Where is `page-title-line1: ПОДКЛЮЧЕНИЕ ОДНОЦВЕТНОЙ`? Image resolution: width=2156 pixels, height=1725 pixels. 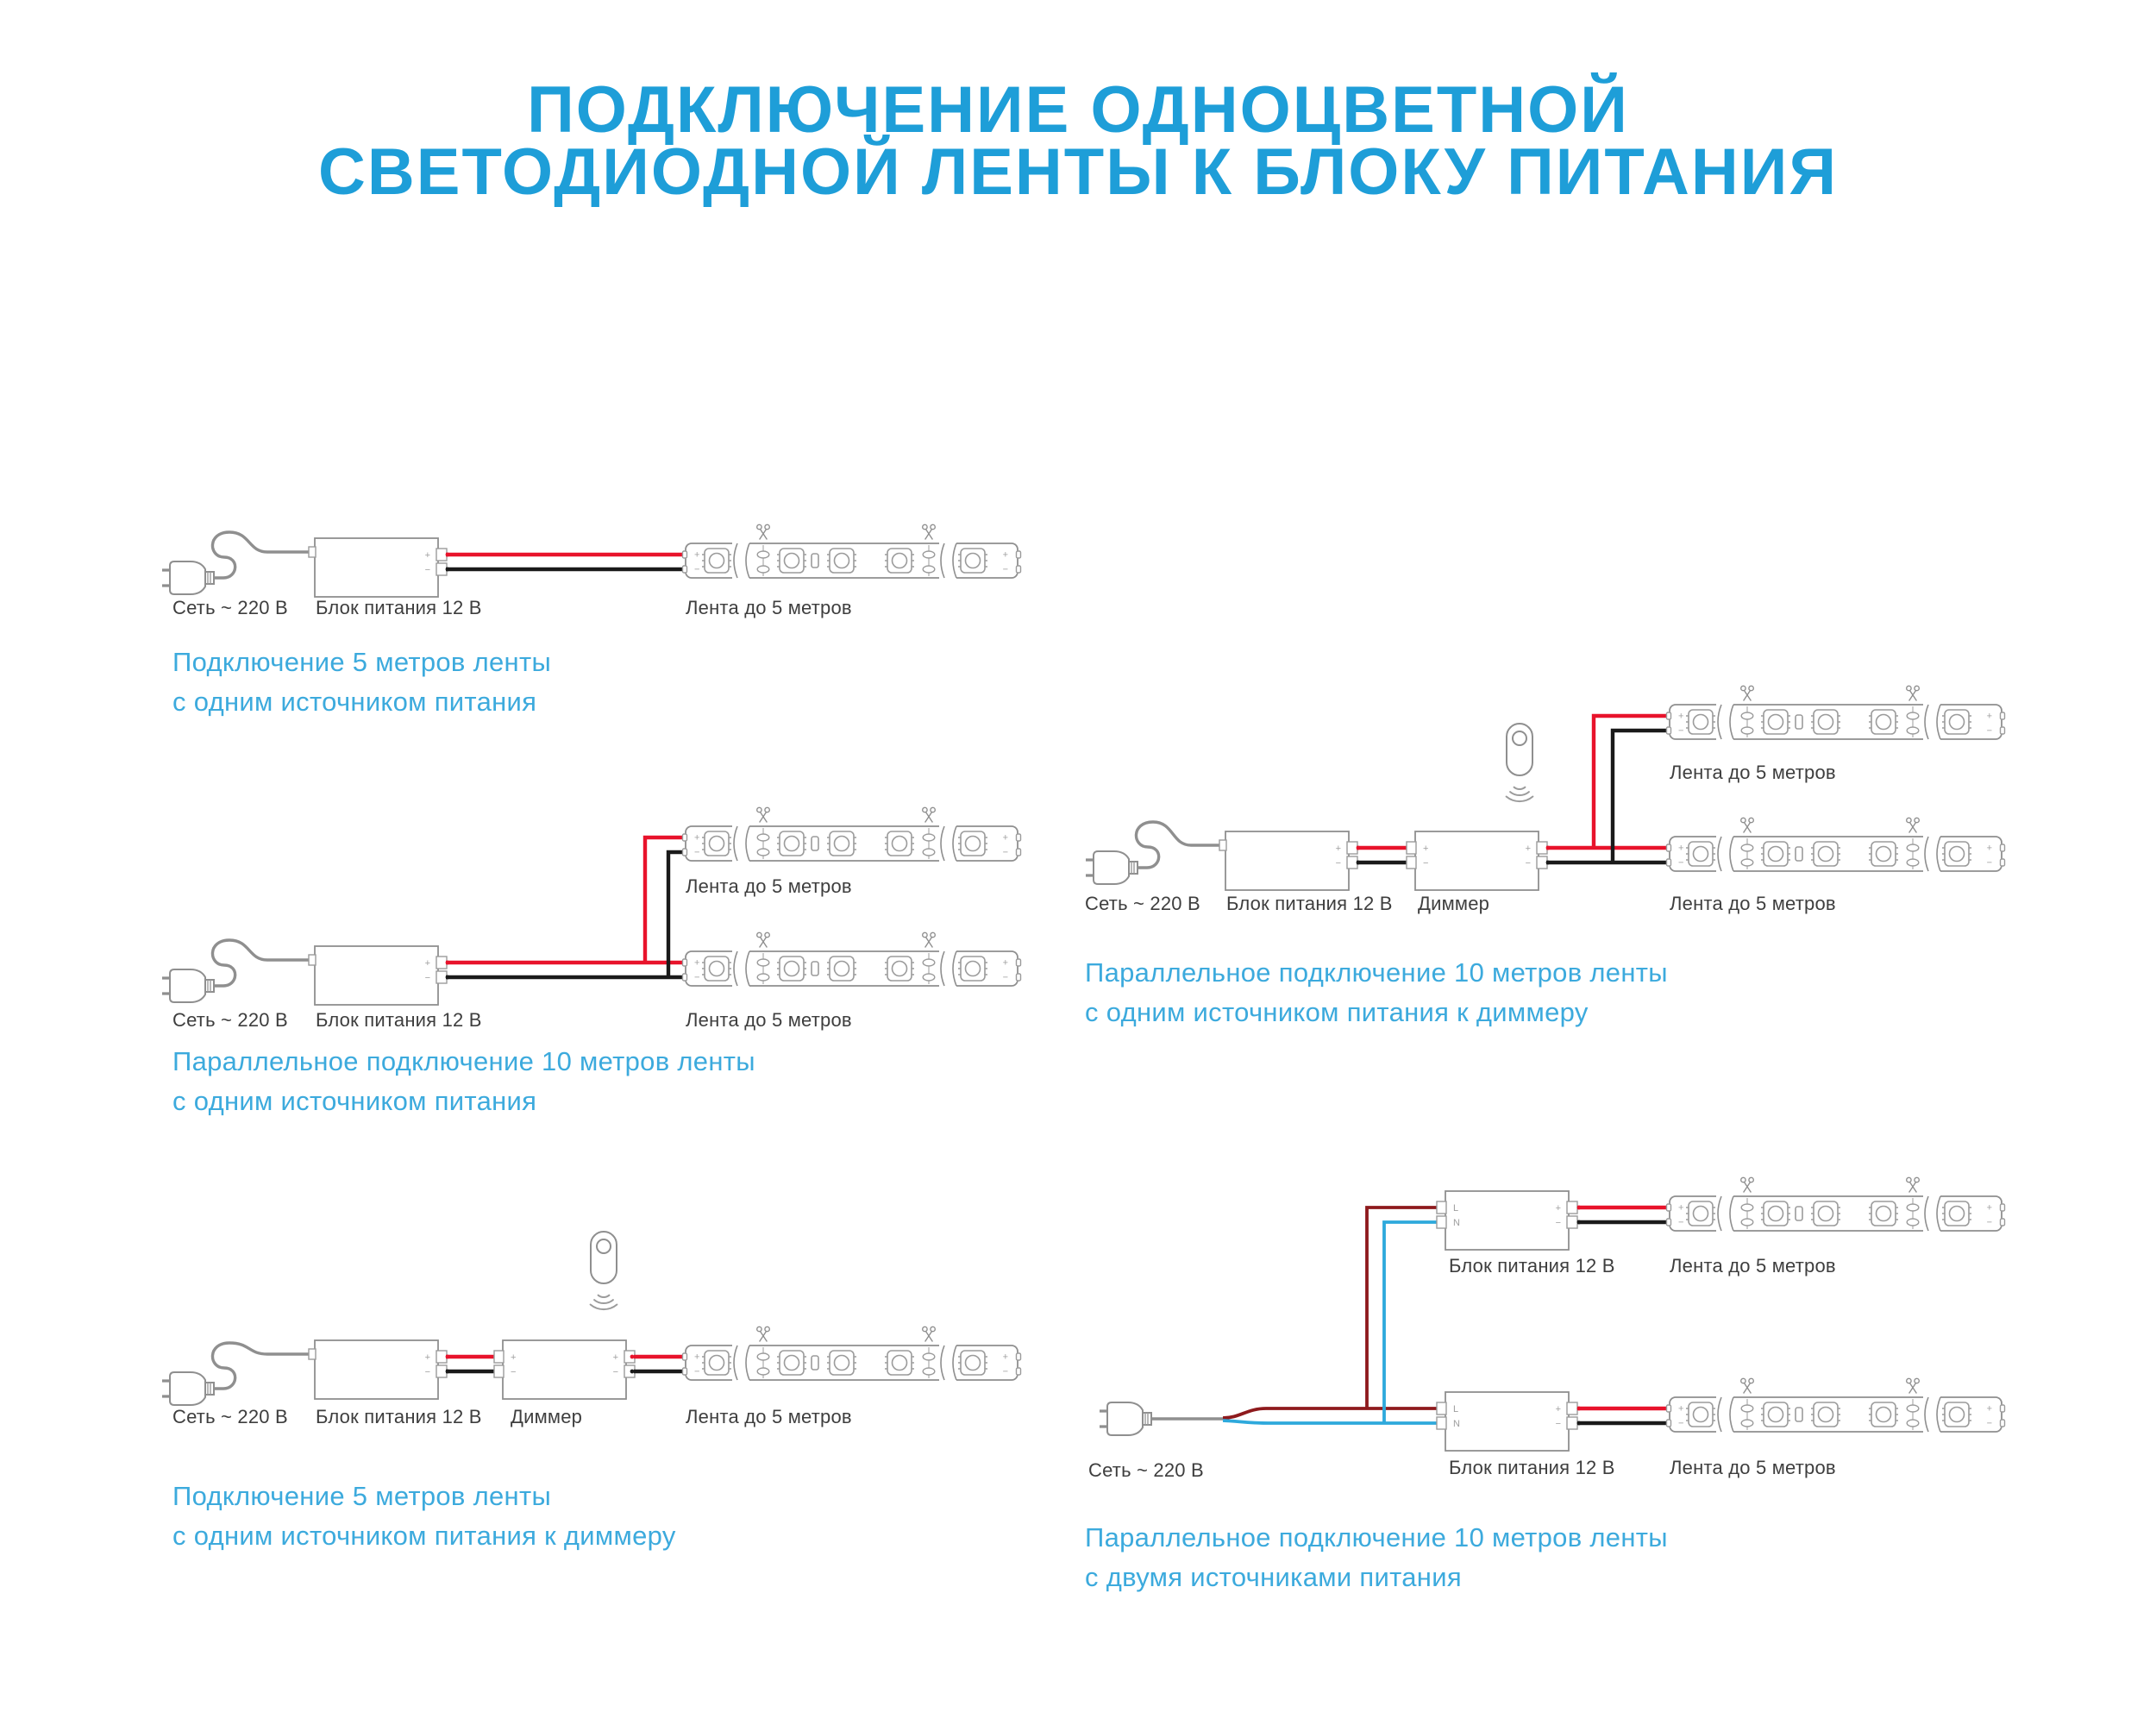 page-title-line1: ПОДКЛЮЧЕНИЕ ОДНОЦВЕТНОЙ is located at coordinates (1078, 110).